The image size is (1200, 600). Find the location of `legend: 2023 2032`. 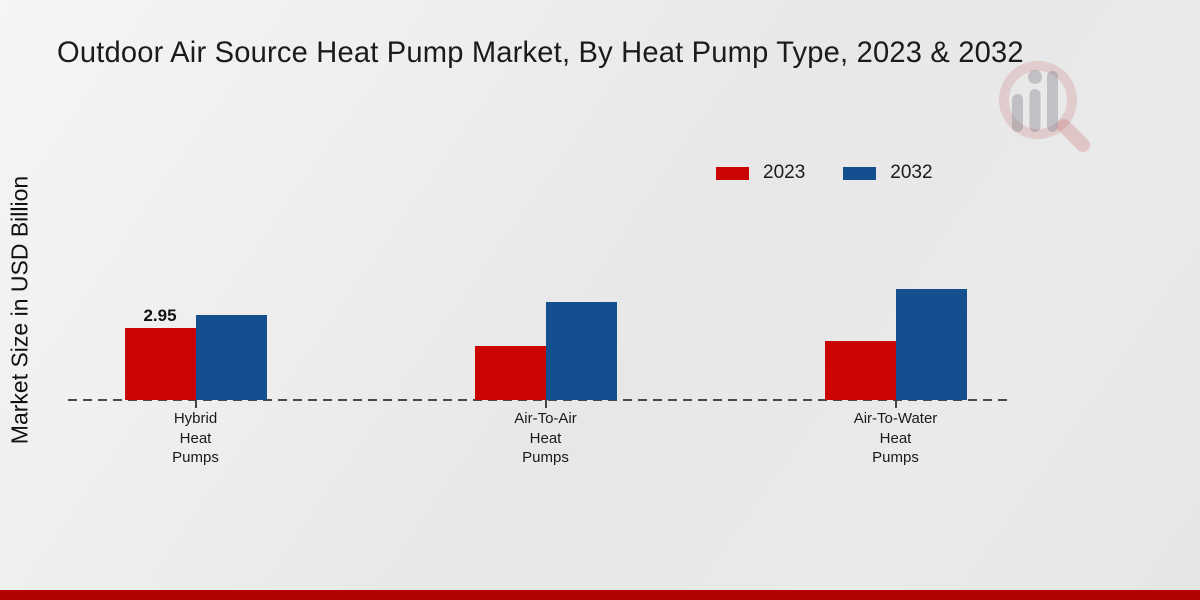

legend: 2023 2032 is located at coordinates (824, 173).